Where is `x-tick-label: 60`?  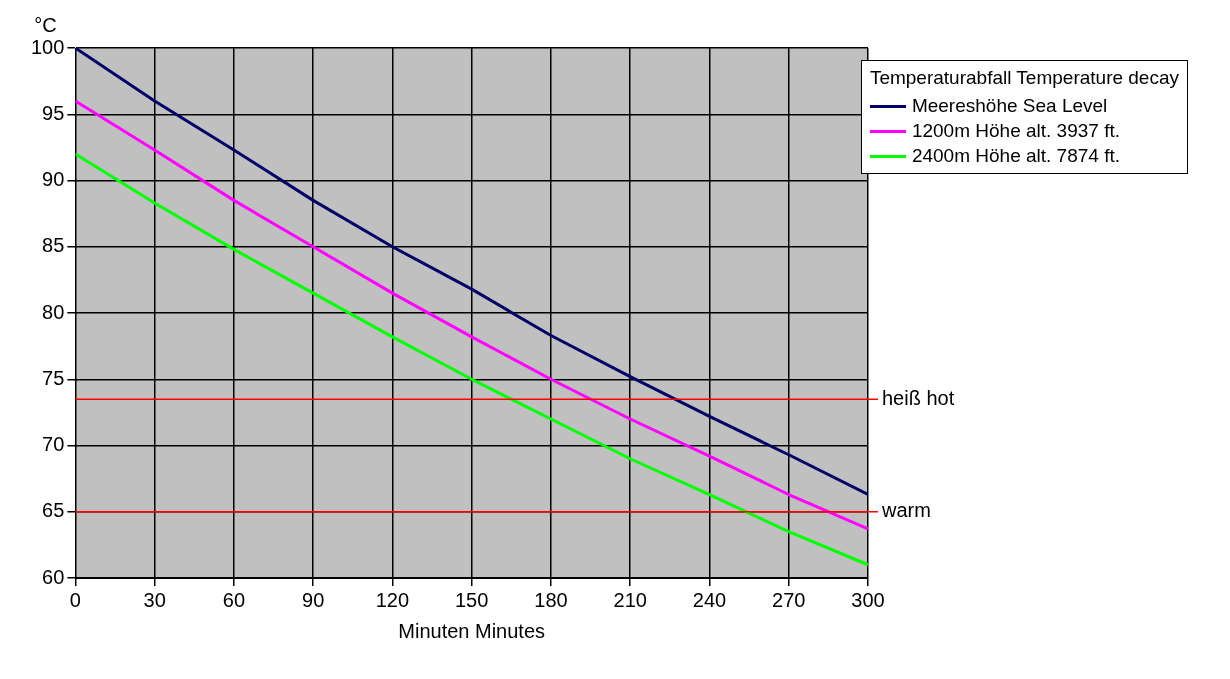
x-tick-label: 60 is located at coordinates (234, 599).